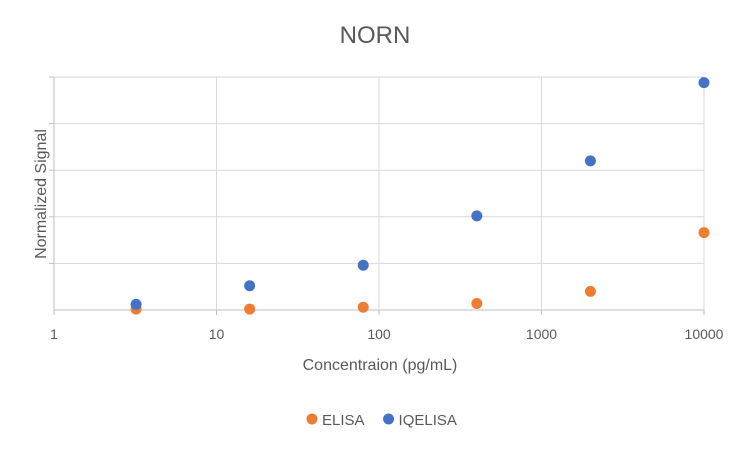 This screenshot has width=750, height=450. I want to click on legend: ELISA IQELISA, so click(381, 420).